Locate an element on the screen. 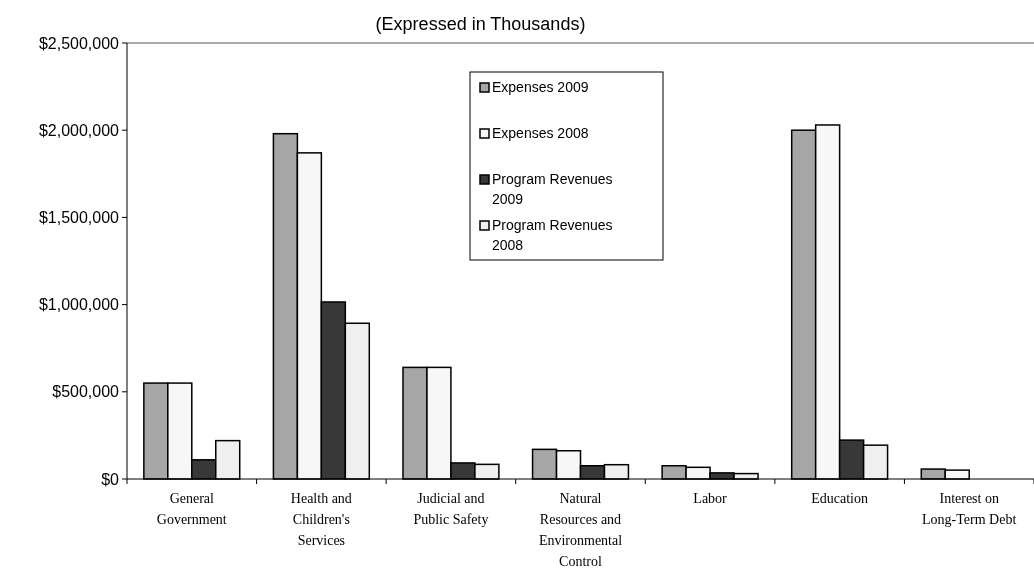 The height and width of the screenshot is (584, 1034). y-tick-label: $1,000,000 is located at coordinates (79, 305).